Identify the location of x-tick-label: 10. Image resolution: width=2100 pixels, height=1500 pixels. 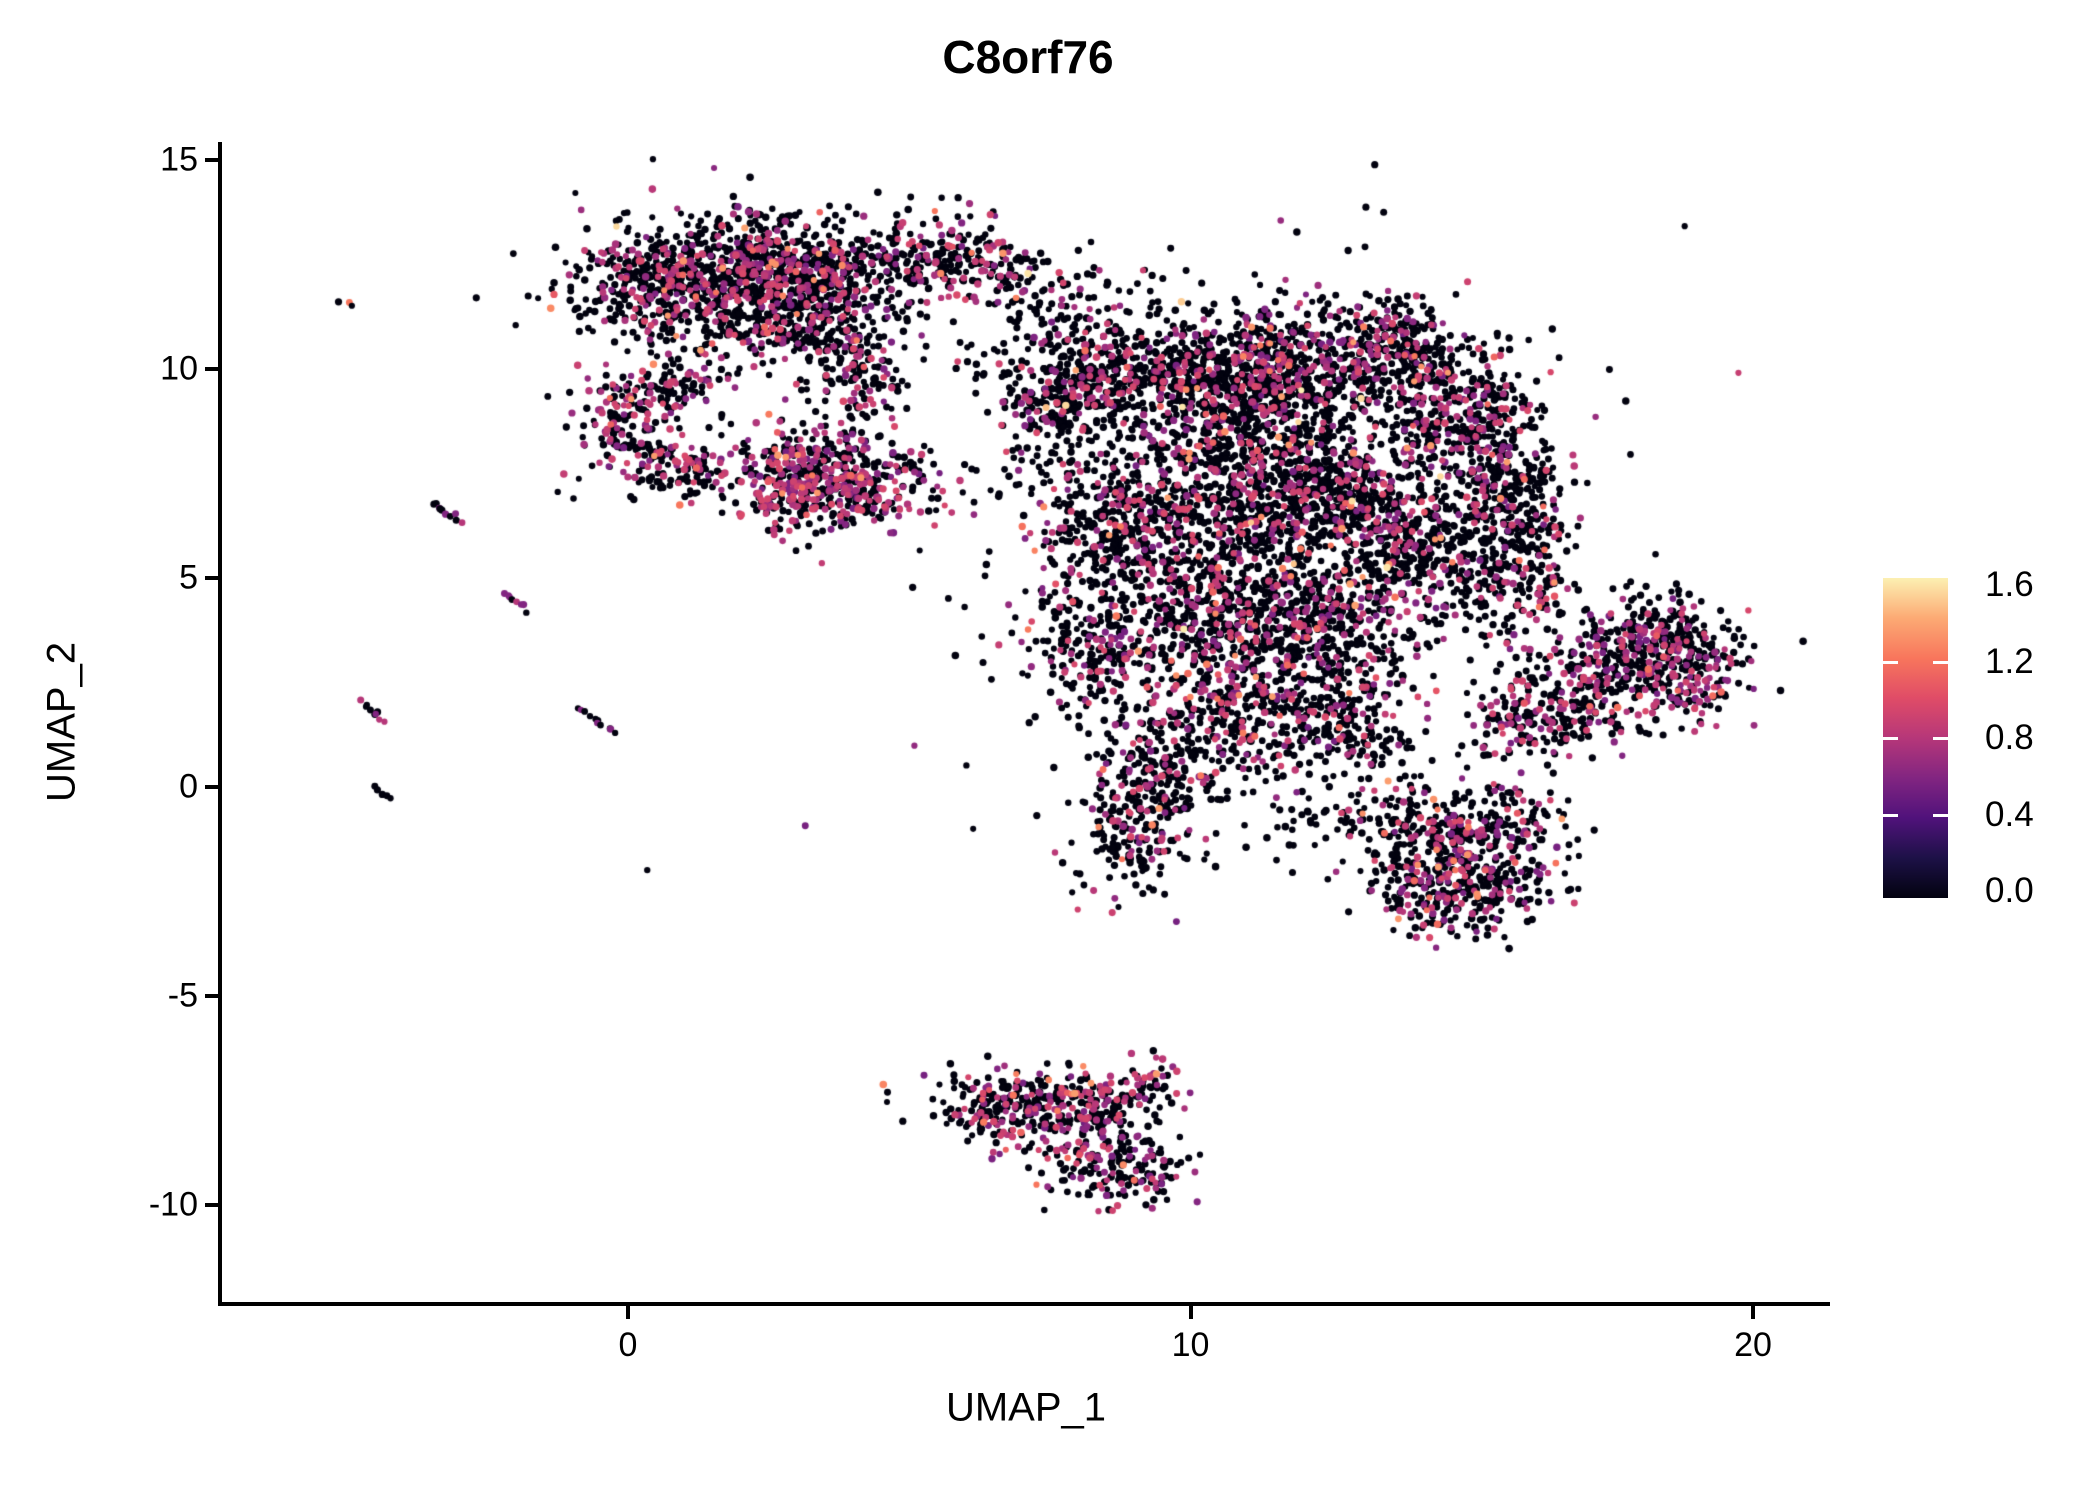
(1190, 1345).